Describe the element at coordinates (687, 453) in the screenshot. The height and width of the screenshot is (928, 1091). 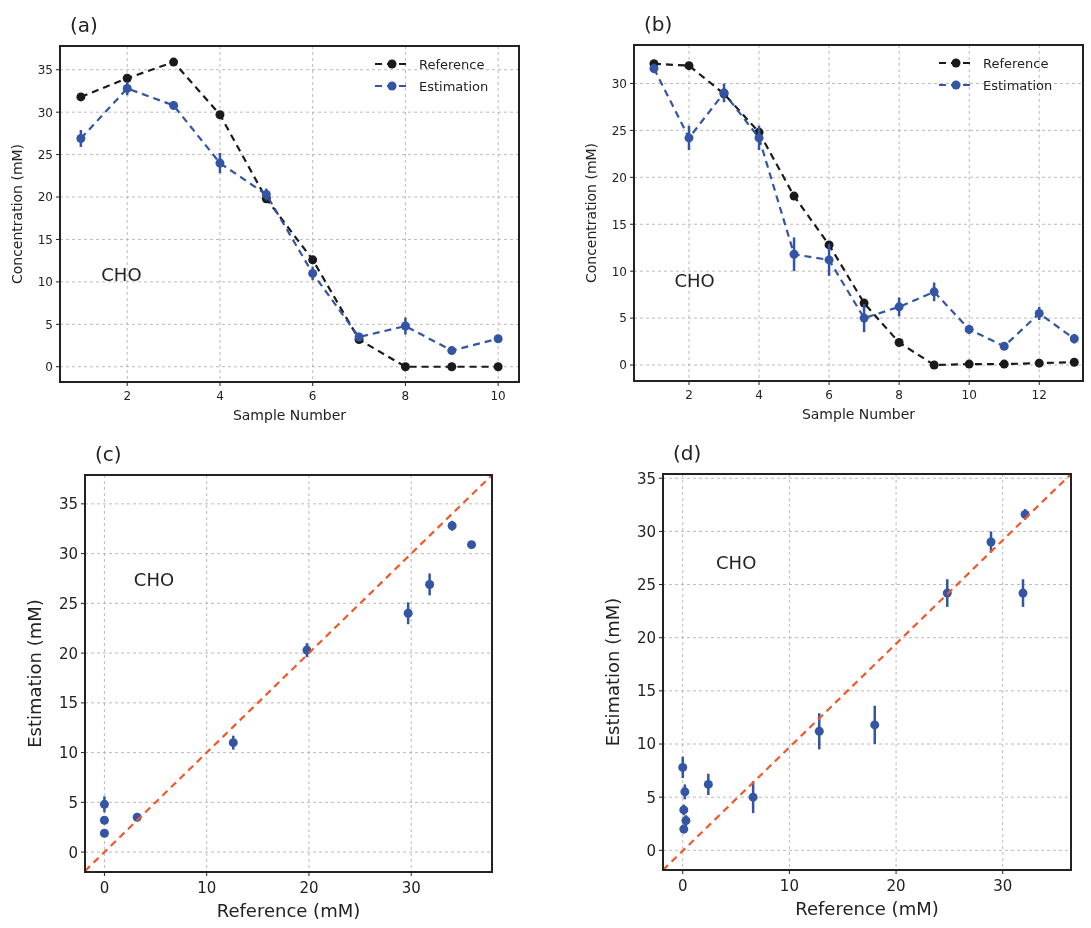
I see `chart-title: (d)` at that location.